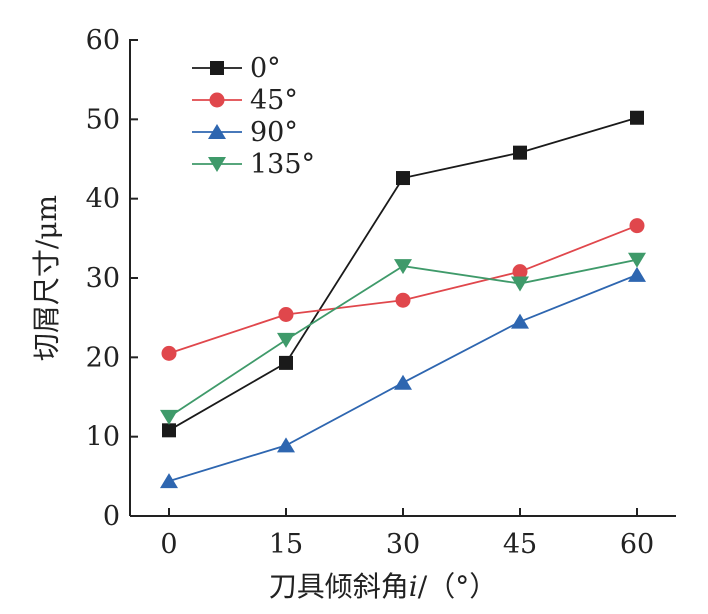 This screenshot has height=614, width=708. I want to click on y-tick-label: 0, so click(111, 516).